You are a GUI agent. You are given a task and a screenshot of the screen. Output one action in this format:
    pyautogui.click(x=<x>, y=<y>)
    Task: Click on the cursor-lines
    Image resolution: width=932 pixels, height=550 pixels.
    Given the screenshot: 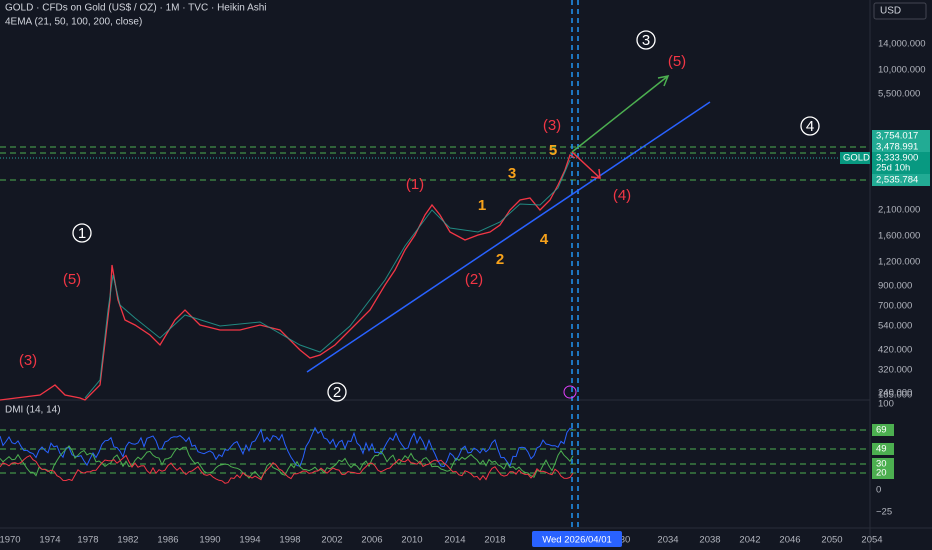 What is the action you would take?
    pyautogui.click(x=575, y=264)
    